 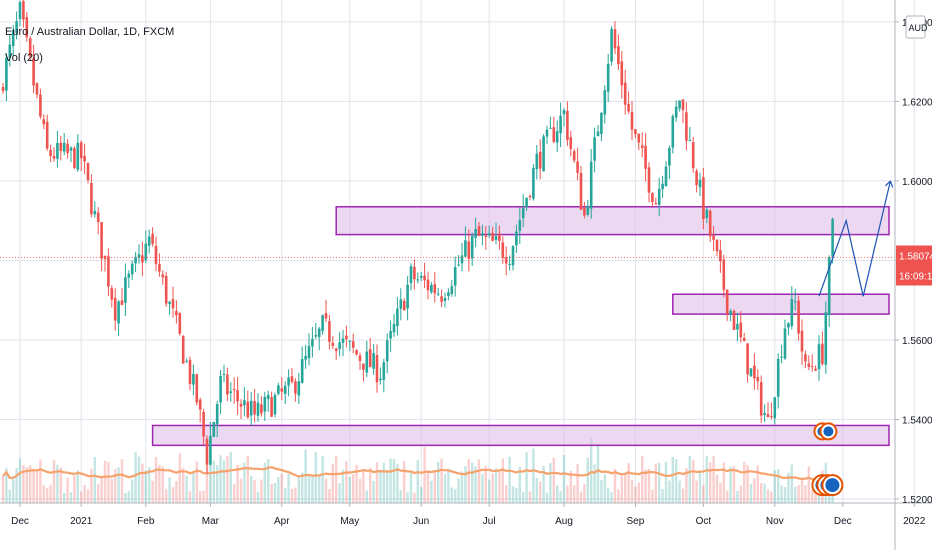 What do you see at coordinates (917, 500) in the screenshot?
I see `price-tick-label: 1.52000` at bounding box center [917, 500].